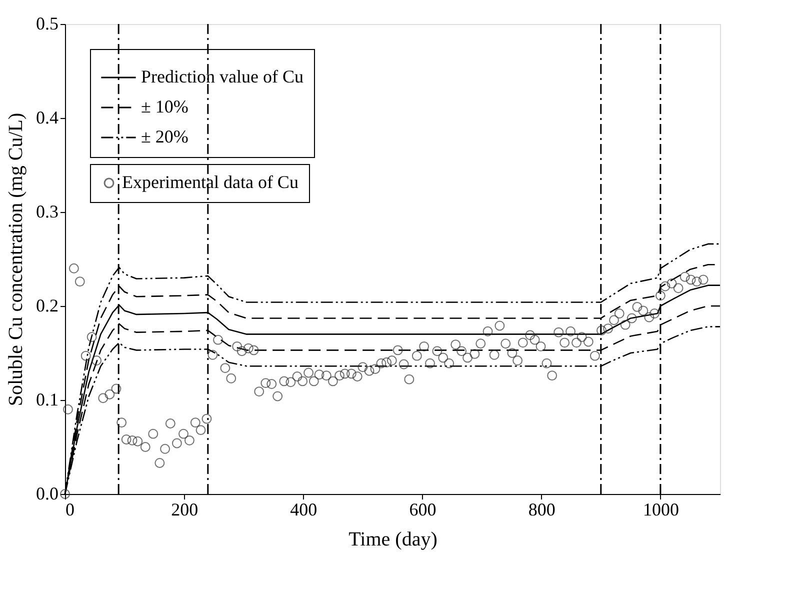  Describe the element at coordinates (660, 510) in the screenshot. I see `x-tick-label: 1000` at that location.